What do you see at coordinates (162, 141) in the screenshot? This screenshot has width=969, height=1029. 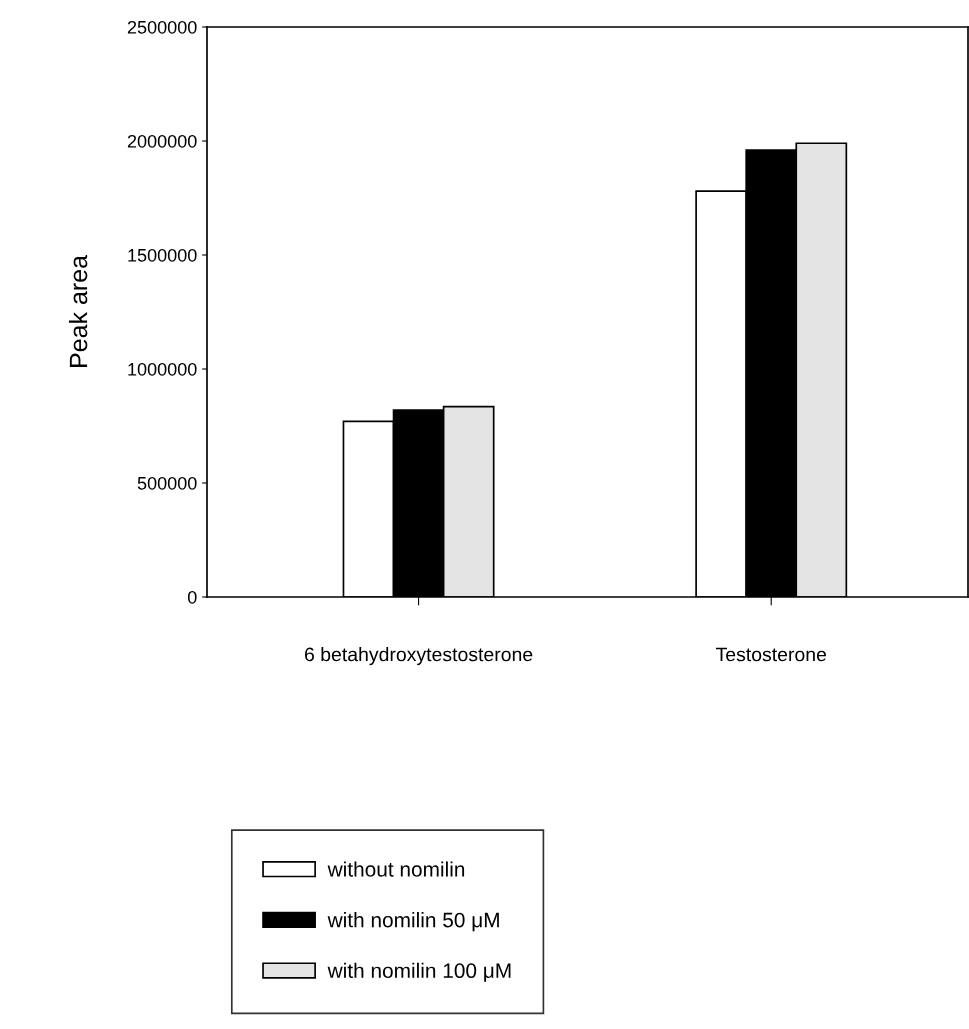 I see `y-tick-label: 2000000` at bounding box center [162, 141].